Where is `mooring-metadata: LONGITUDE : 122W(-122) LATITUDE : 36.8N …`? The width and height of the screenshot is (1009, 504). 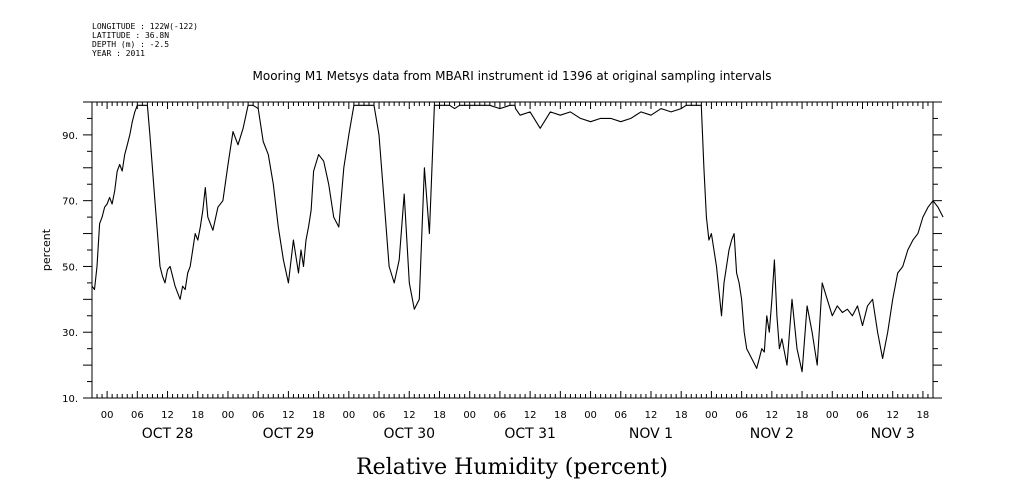
mooring-metadata: LONGITUDE : 122W(-122) LATITUDE : 36.8N … is located at coordinates (145, 40).